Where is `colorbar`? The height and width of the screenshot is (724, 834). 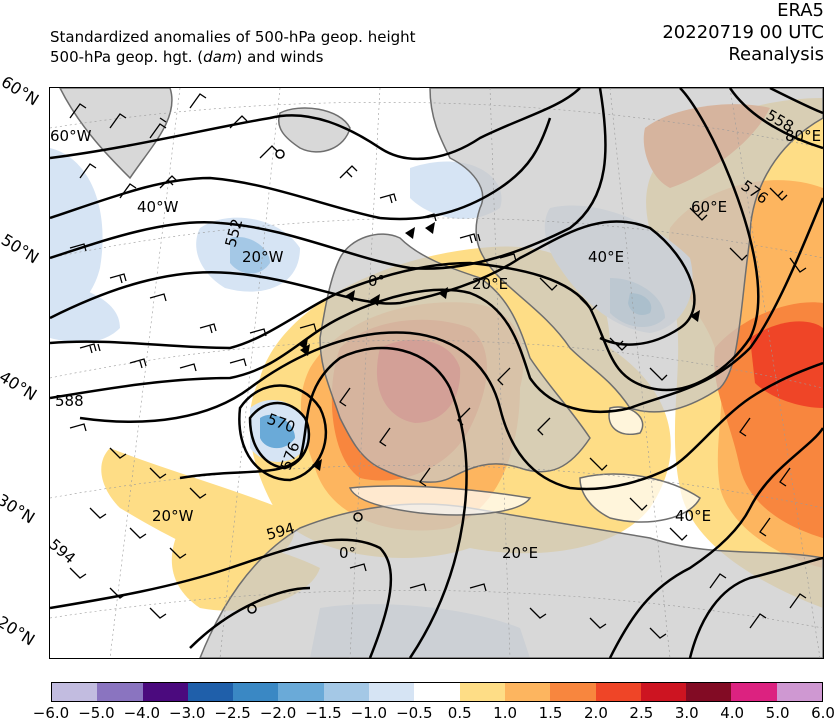
colorbar is located at coordinates (437, 692).